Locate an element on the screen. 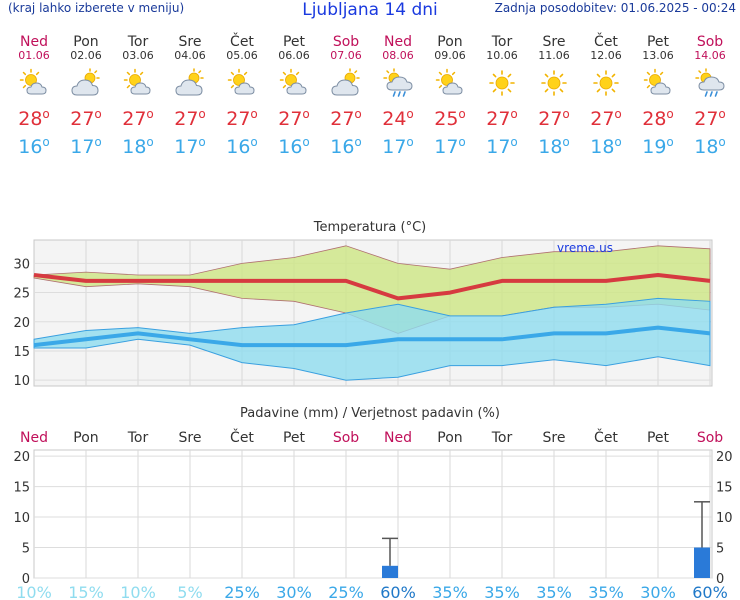 The height and width of the screenshot is (600, 740). min-temperature-range is located at coordinates (372, 339).